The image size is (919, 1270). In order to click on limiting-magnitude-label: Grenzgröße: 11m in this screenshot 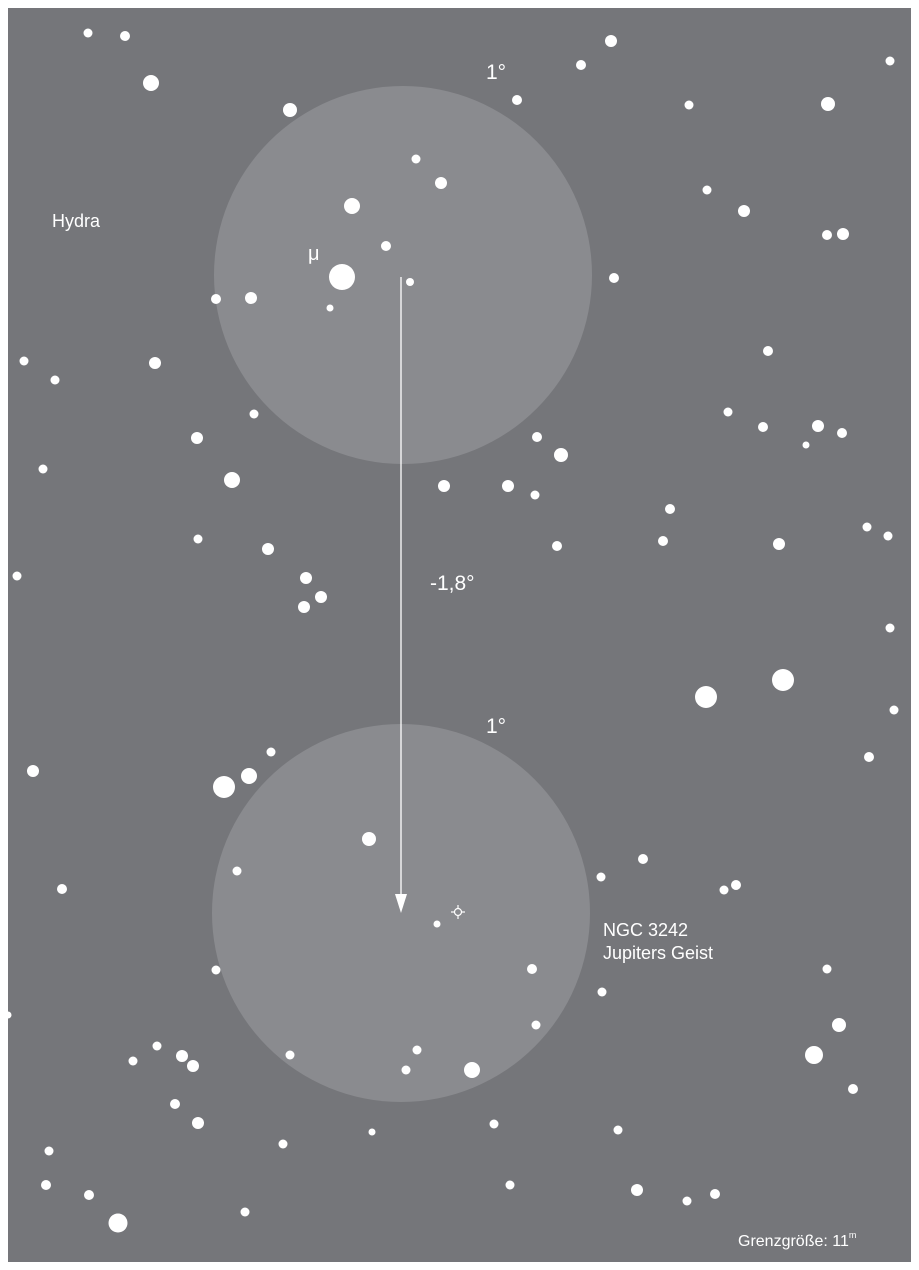, I will do `click(797, 1240)`.